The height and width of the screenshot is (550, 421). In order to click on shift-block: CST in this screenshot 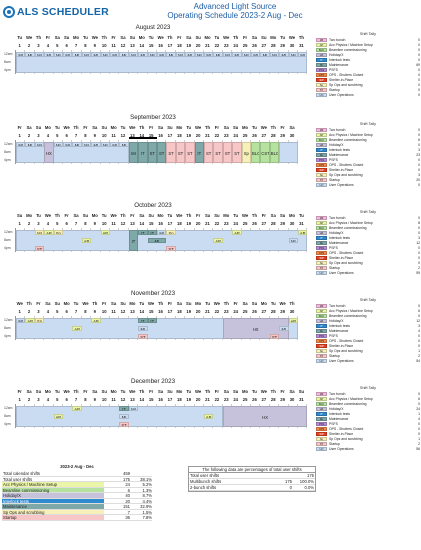, I will do `click(265, 152)`.